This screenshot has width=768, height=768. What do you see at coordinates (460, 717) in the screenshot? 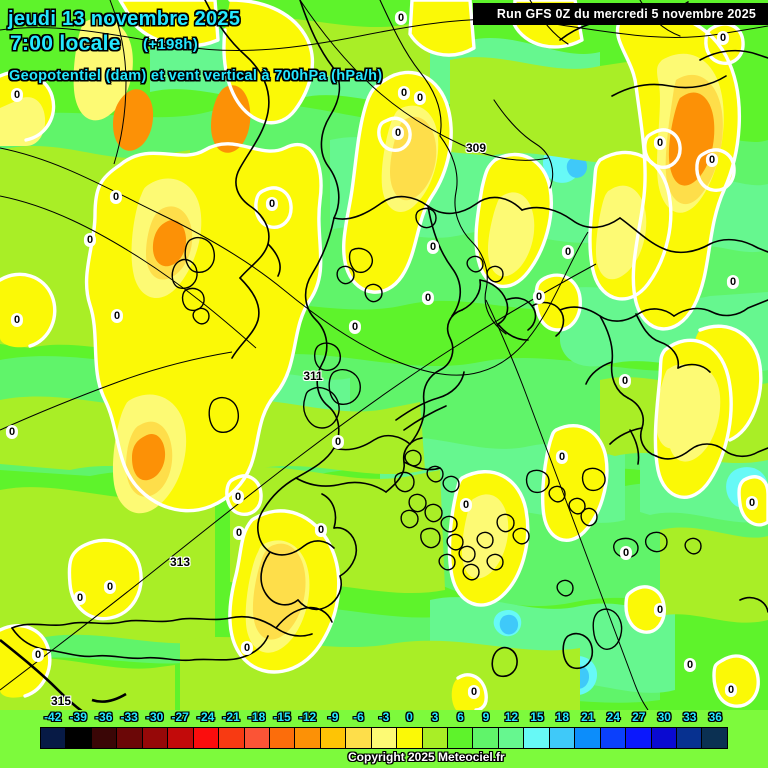
I see `color-scale-tick: 6` at bounding box center [460, 717].